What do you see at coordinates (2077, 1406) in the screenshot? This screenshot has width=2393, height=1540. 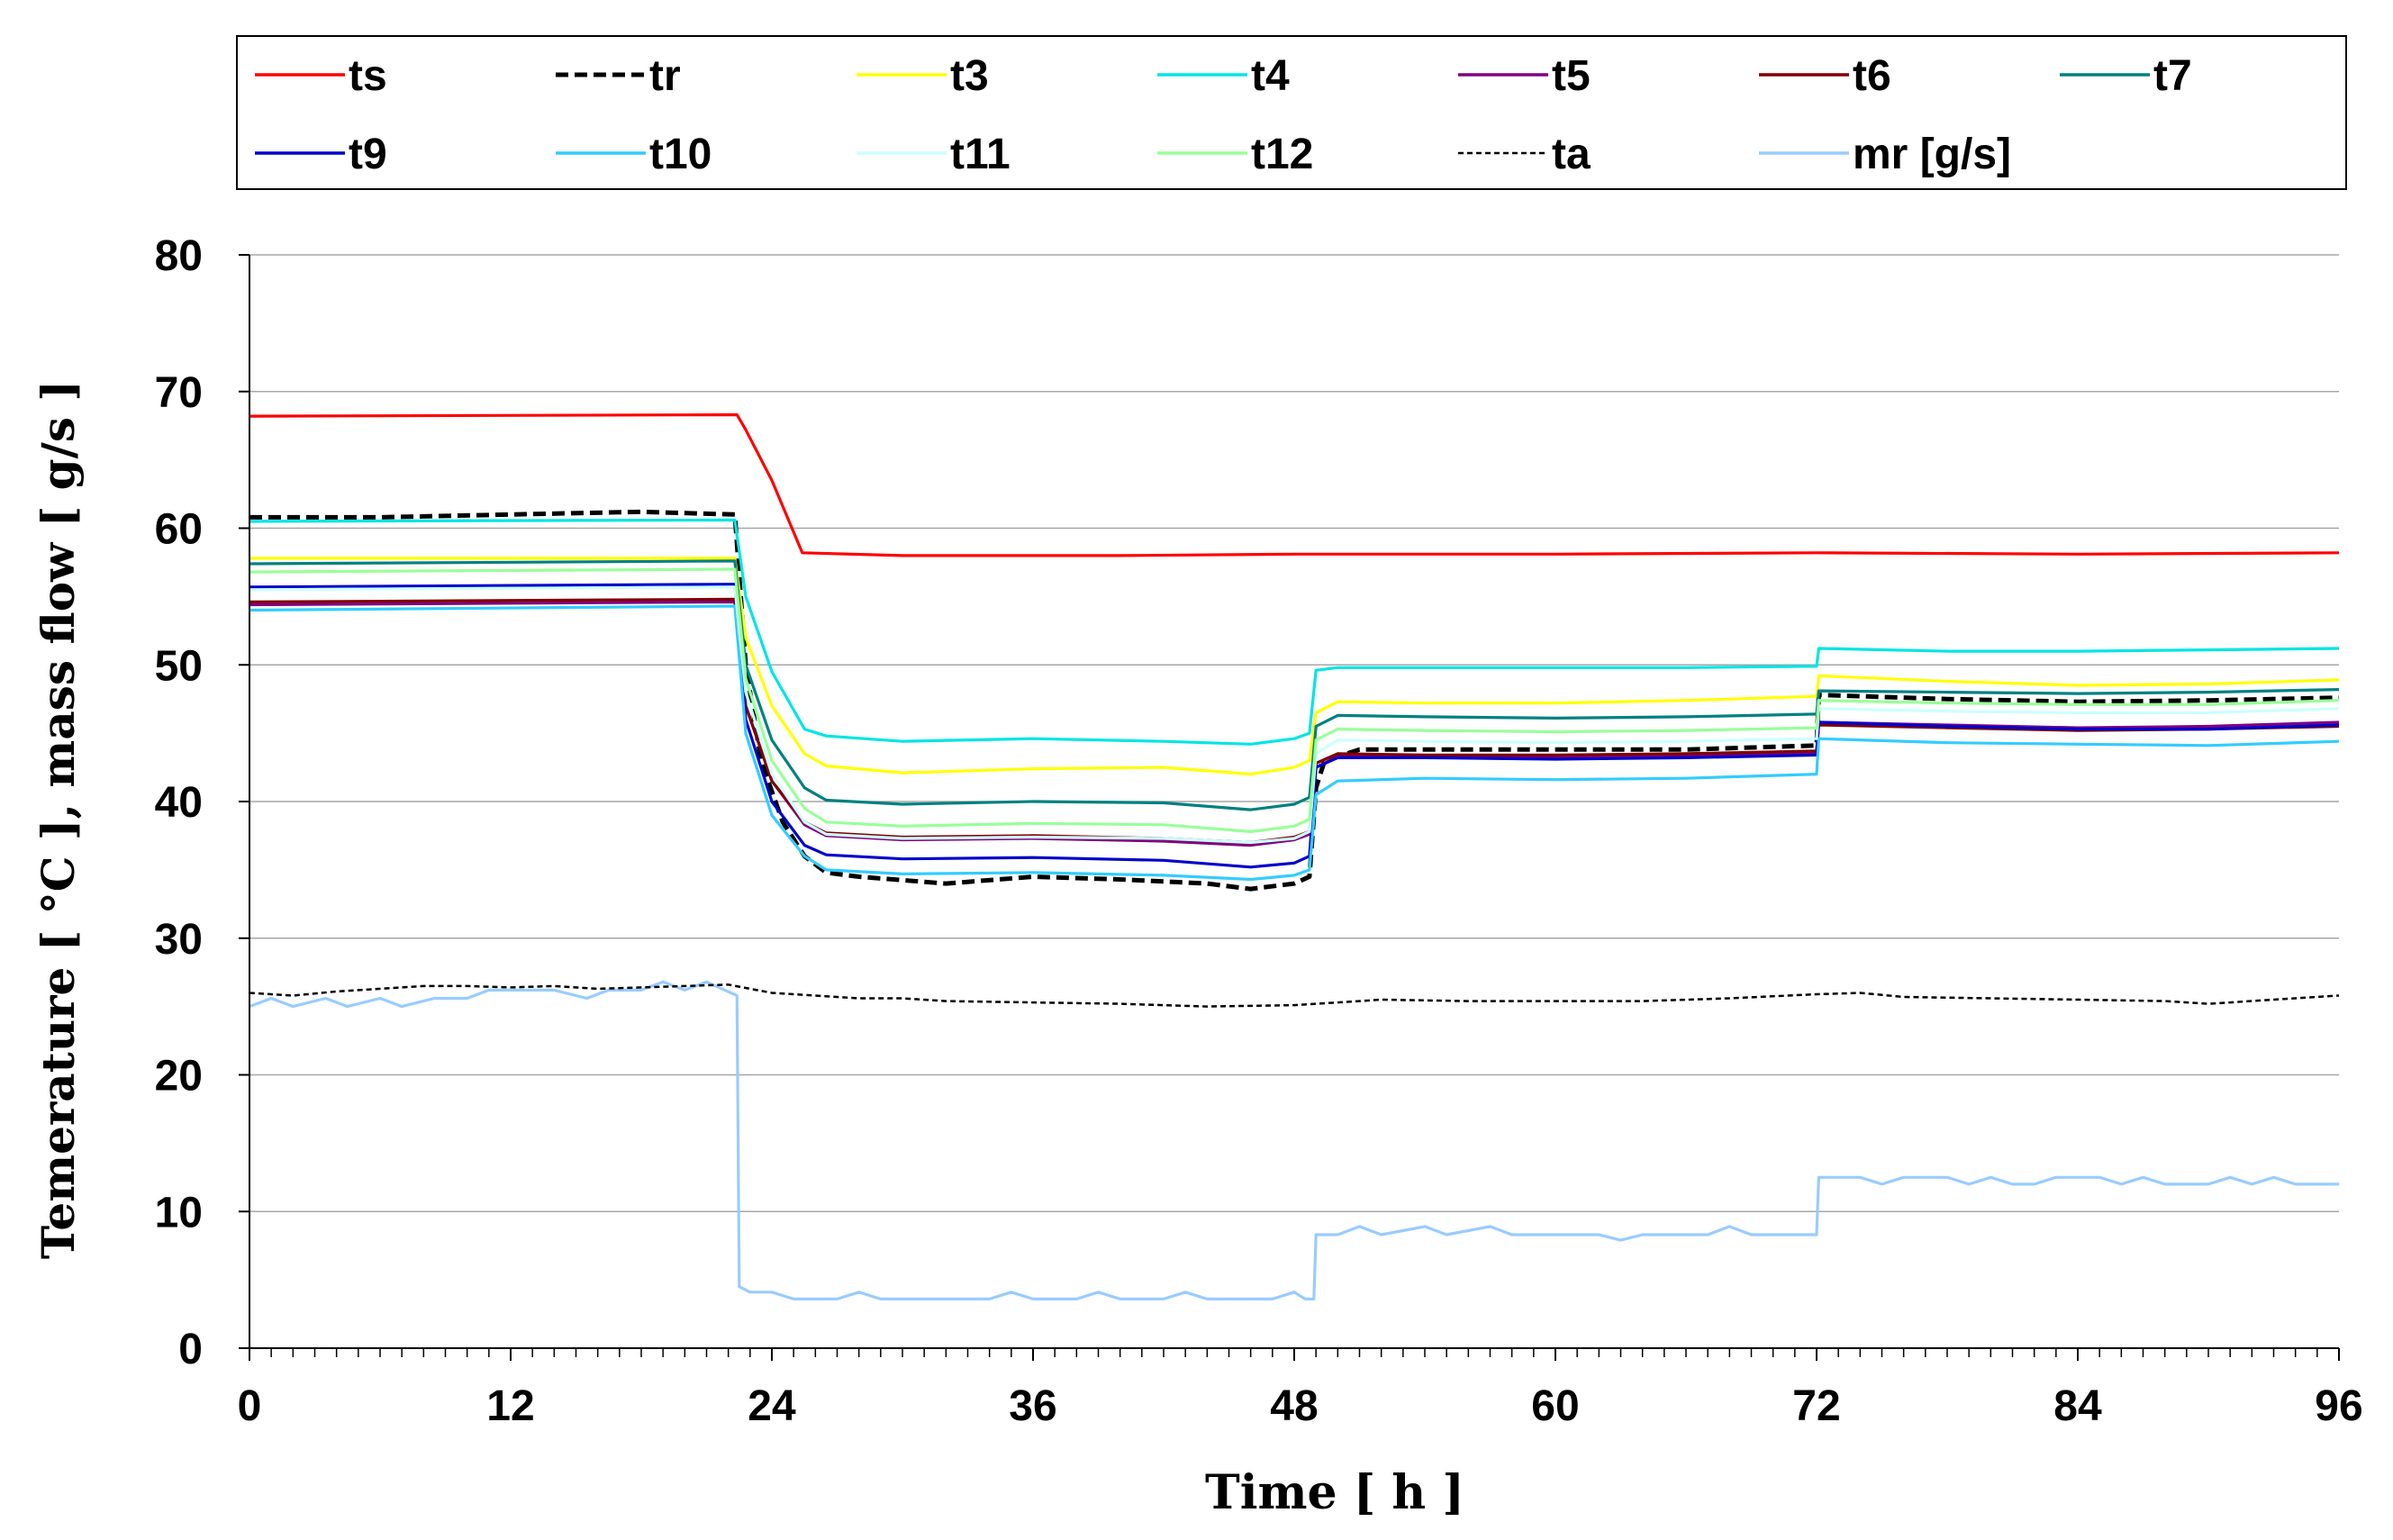 I see `x-tick-label-7: 84` at bounding box center [2077, 1406].